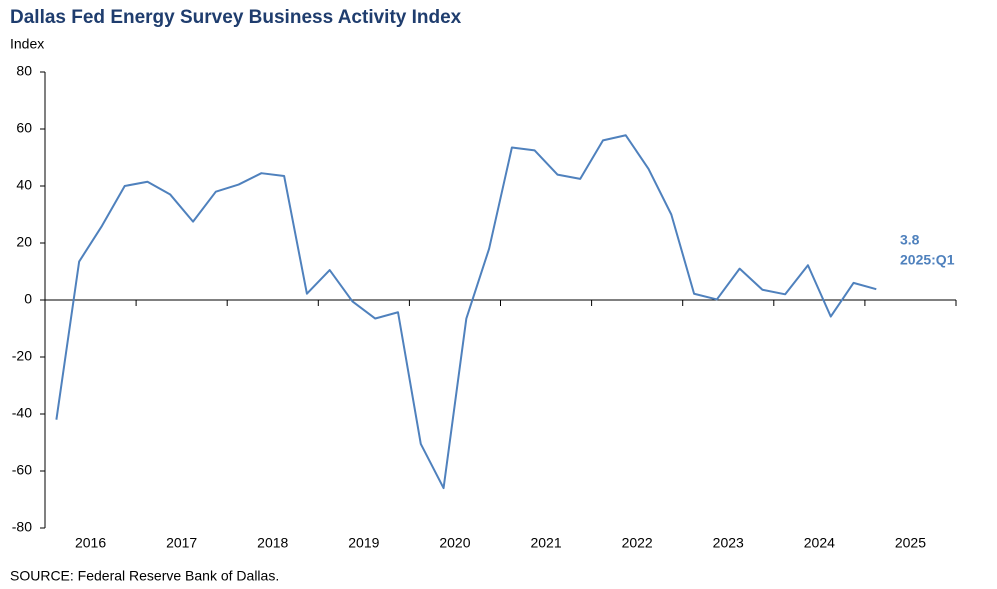 The image size is (997, 589). I want to click on y-tick-label: 20, so click(24, 242).